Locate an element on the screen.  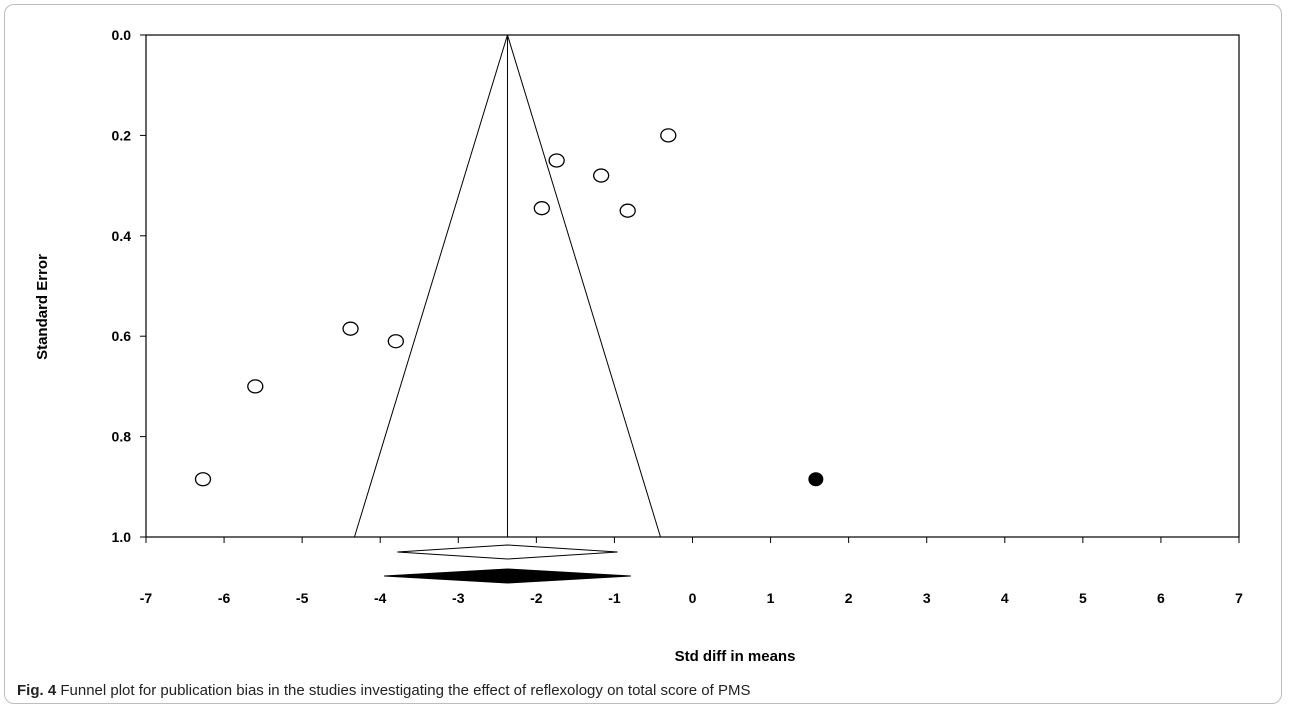
x-tick-label: 2 is located at coordinates (849, 598).